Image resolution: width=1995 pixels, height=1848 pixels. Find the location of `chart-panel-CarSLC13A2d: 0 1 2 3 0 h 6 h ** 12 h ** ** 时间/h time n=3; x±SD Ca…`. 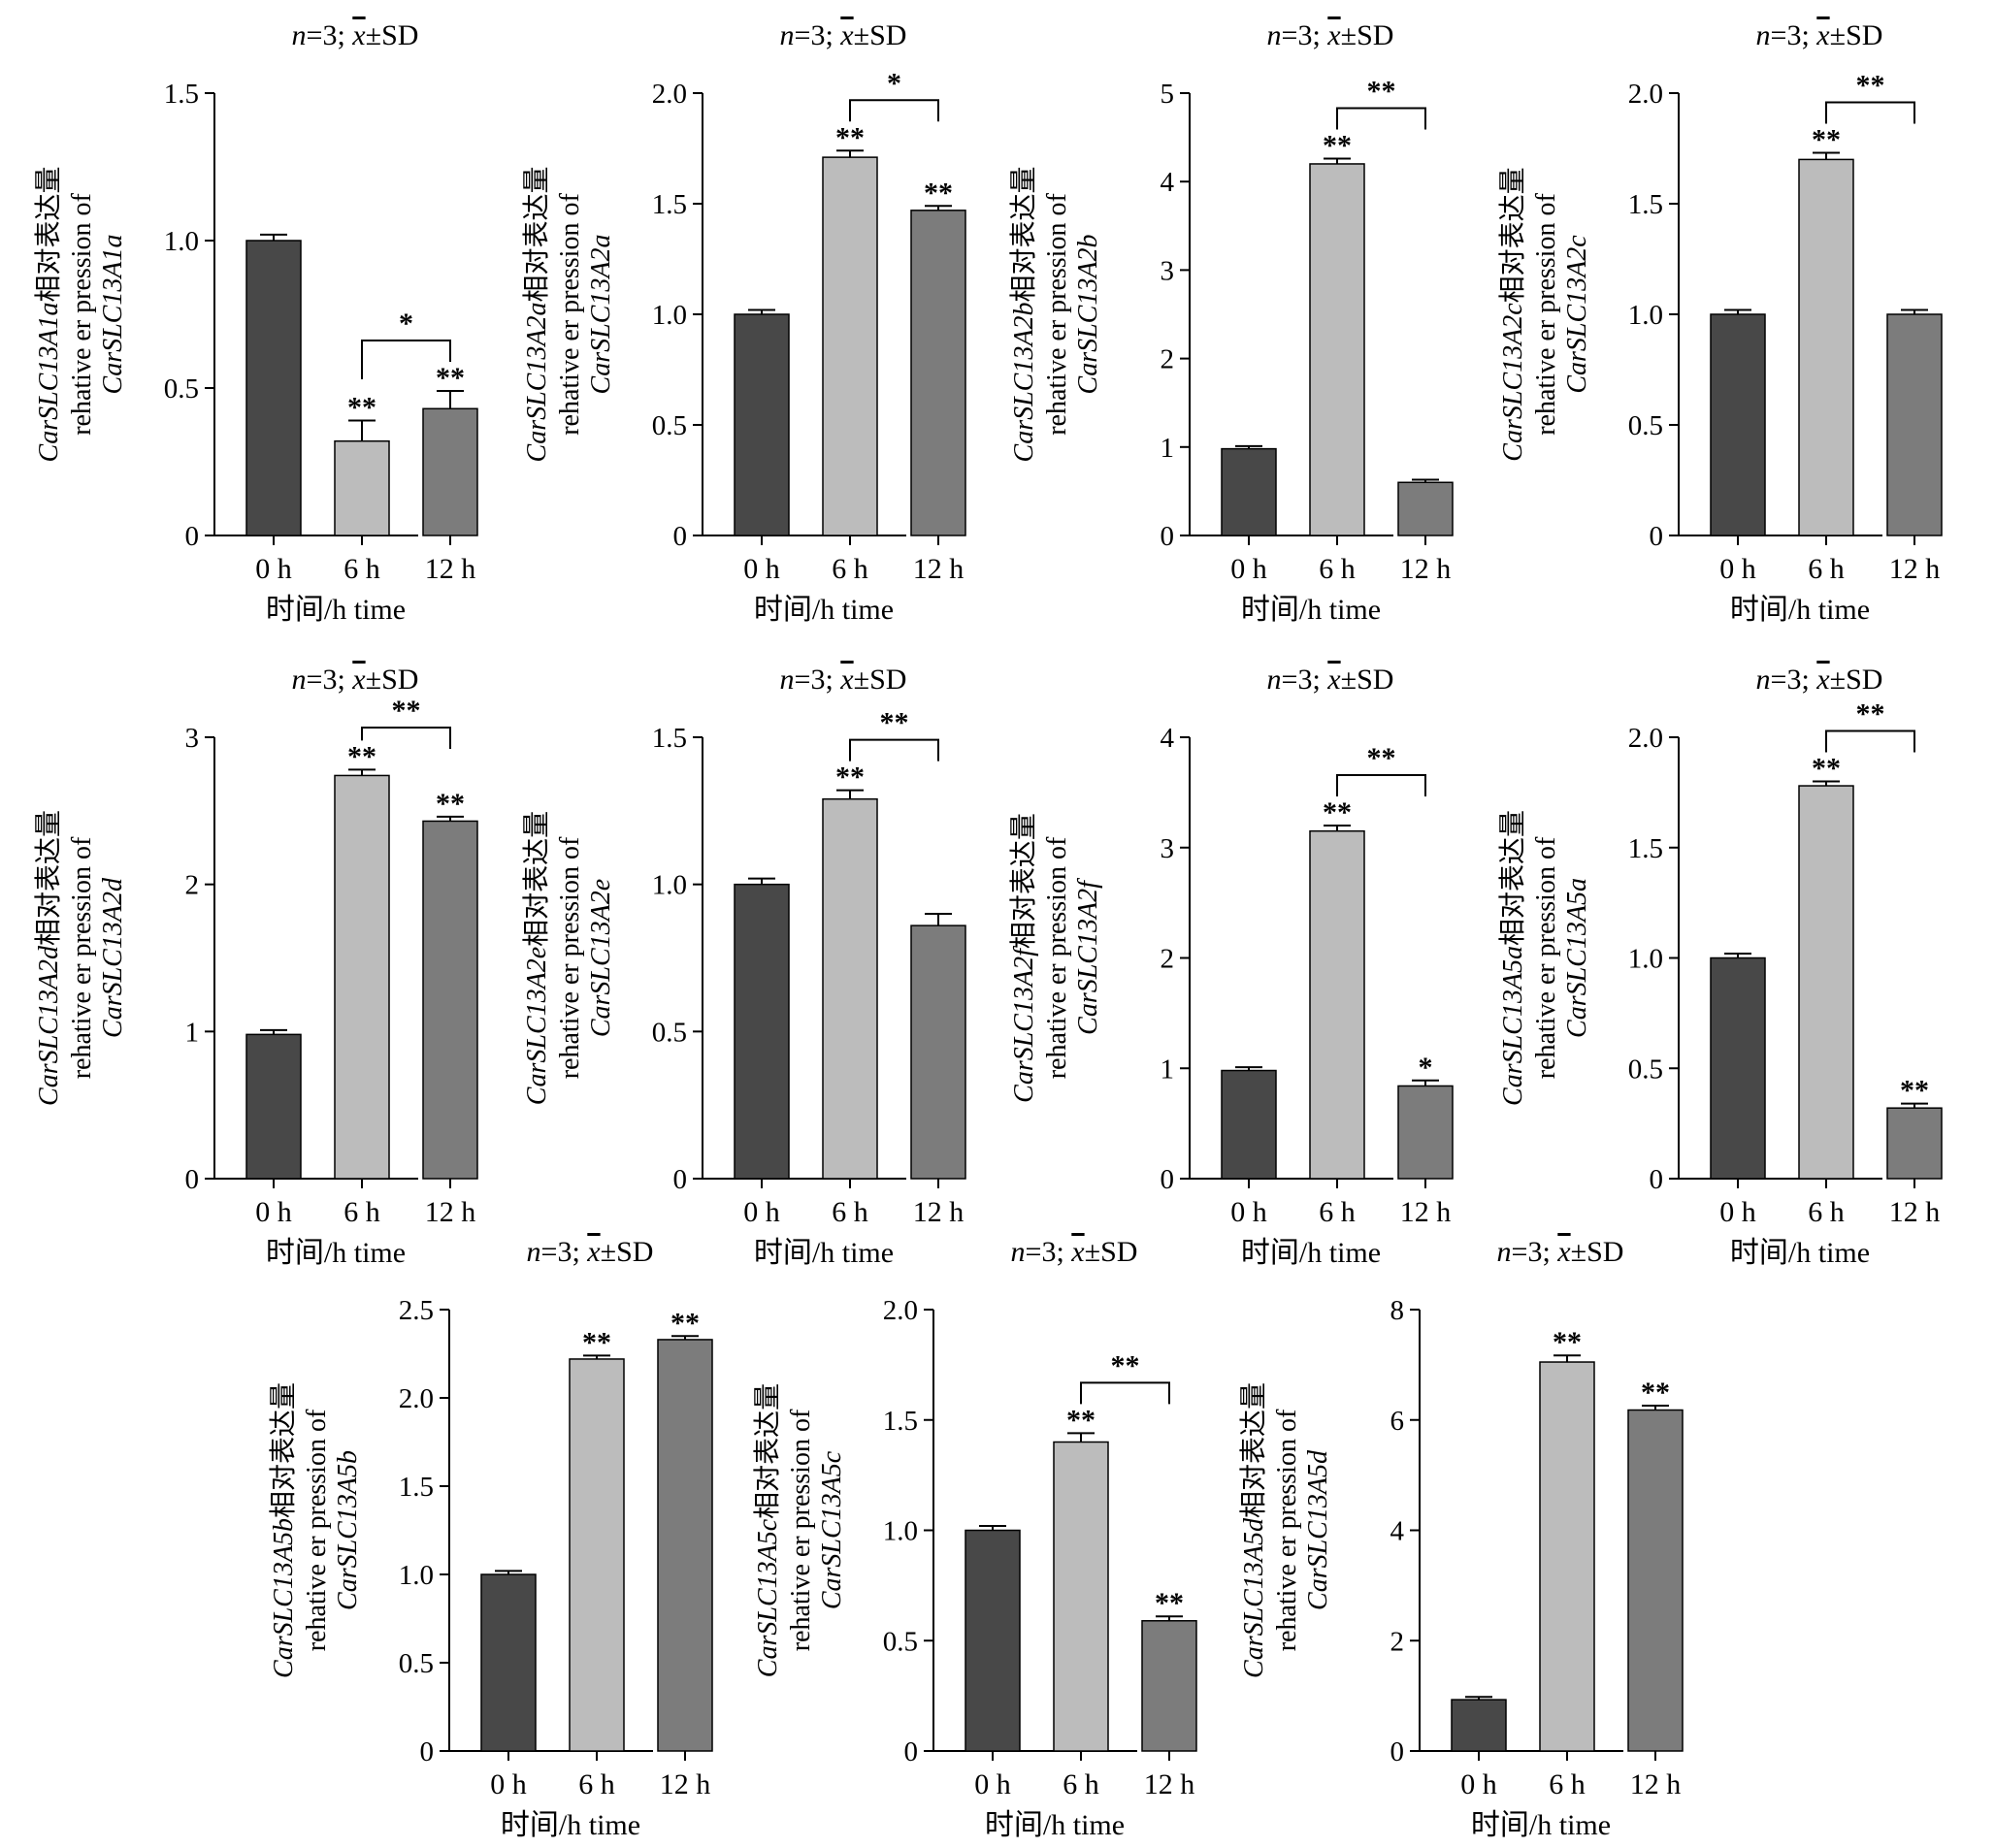

chart-panel-CarSLC13A2d: 0 1 2 3 0 h 6 h ** 12 h ** ** 时间/h time n=3; x±SD Ca… is located at coordinates (255, 966).